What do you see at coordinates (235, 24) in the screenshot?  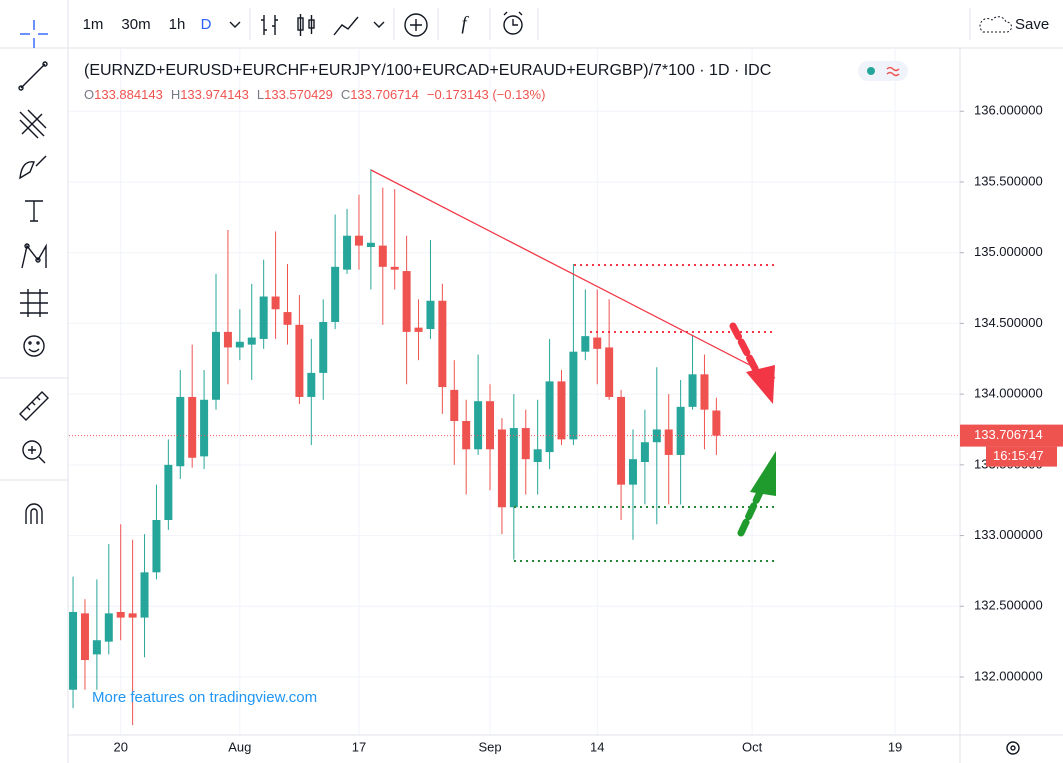 I see `interval-dropdown` at bounding box center [235, 24].